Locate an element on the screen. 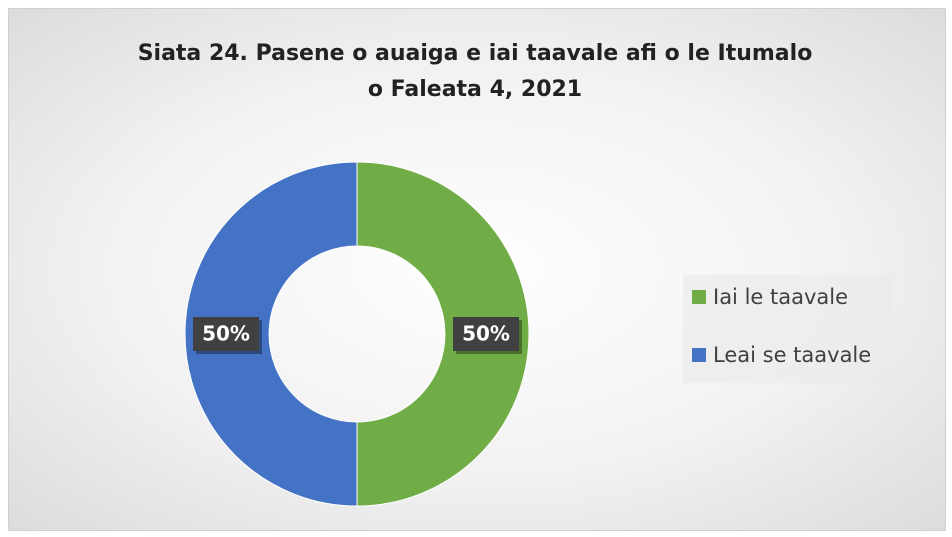  legend-label: Leai se taavale is located at coordinates (792, 355).